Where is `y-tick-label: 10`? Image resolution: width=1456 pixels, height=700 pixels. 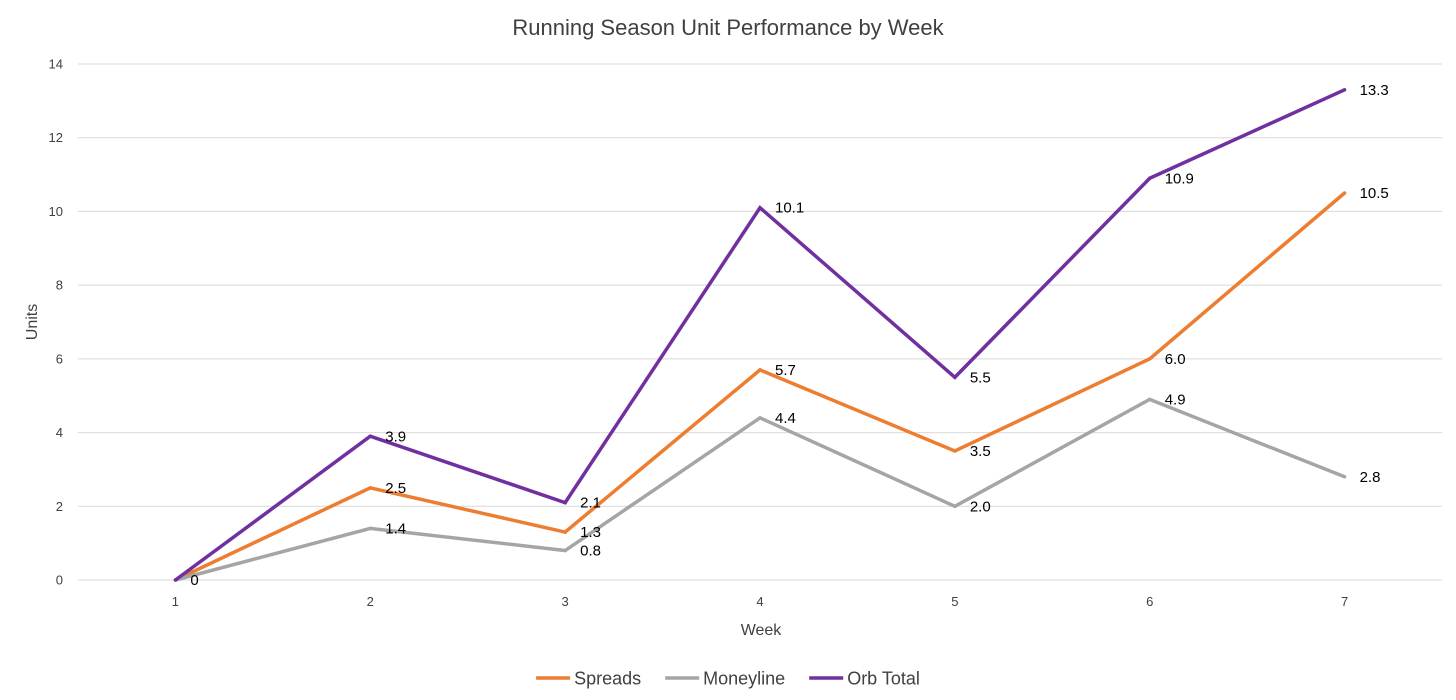
y-tick-label: 10 is located at coordinates (56, 211).